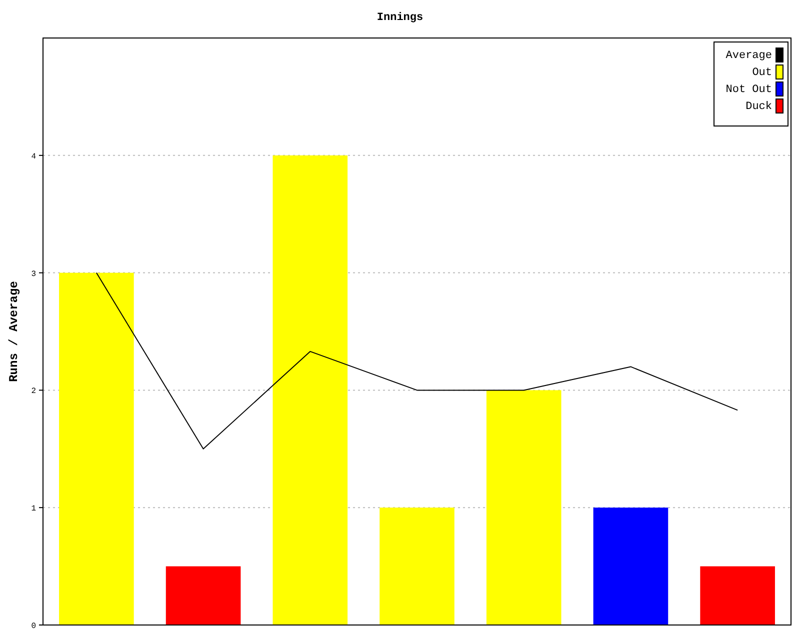 The image size is (800, 640). What do you see at coordinates (33, 391) in the screenshot?
I see `y-tick-label: 2` at bounding box center [33, 391].